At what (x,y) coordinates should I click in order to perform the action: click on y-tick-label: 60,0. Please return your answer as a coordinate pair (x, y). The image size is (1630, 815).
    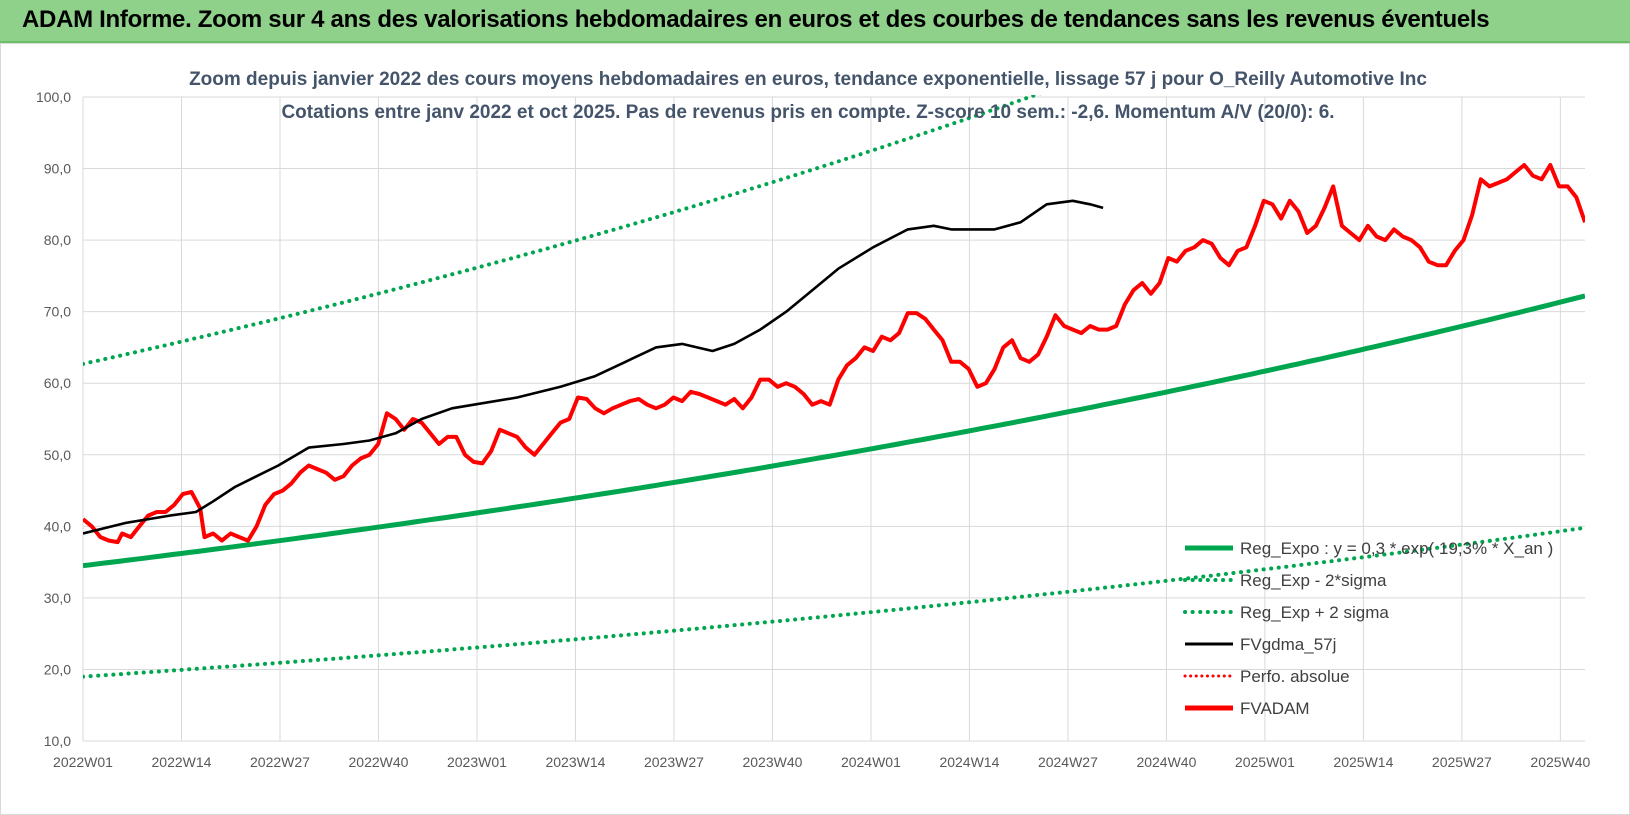
    Looking at the image, I should click on (57, 383).